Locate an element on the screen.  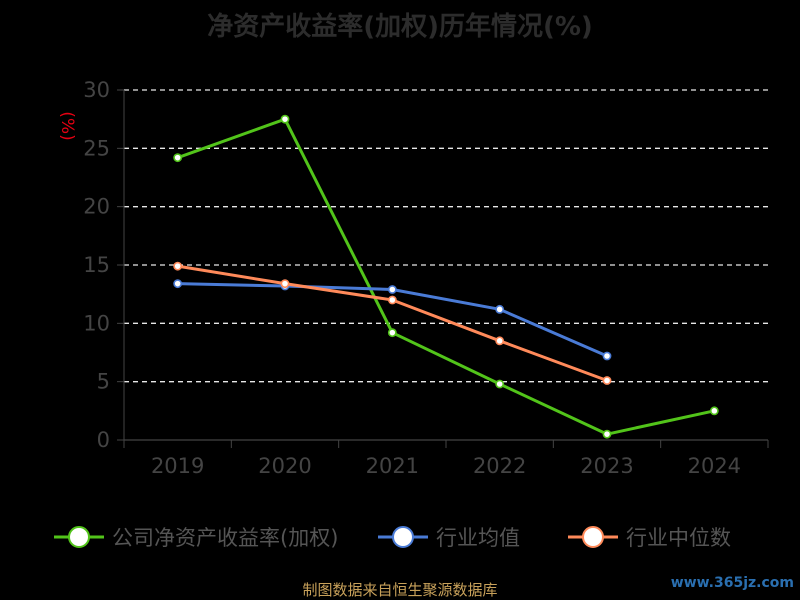
legend-label: 公司净资产收益率(加权) is located at coordinates (225, 538).